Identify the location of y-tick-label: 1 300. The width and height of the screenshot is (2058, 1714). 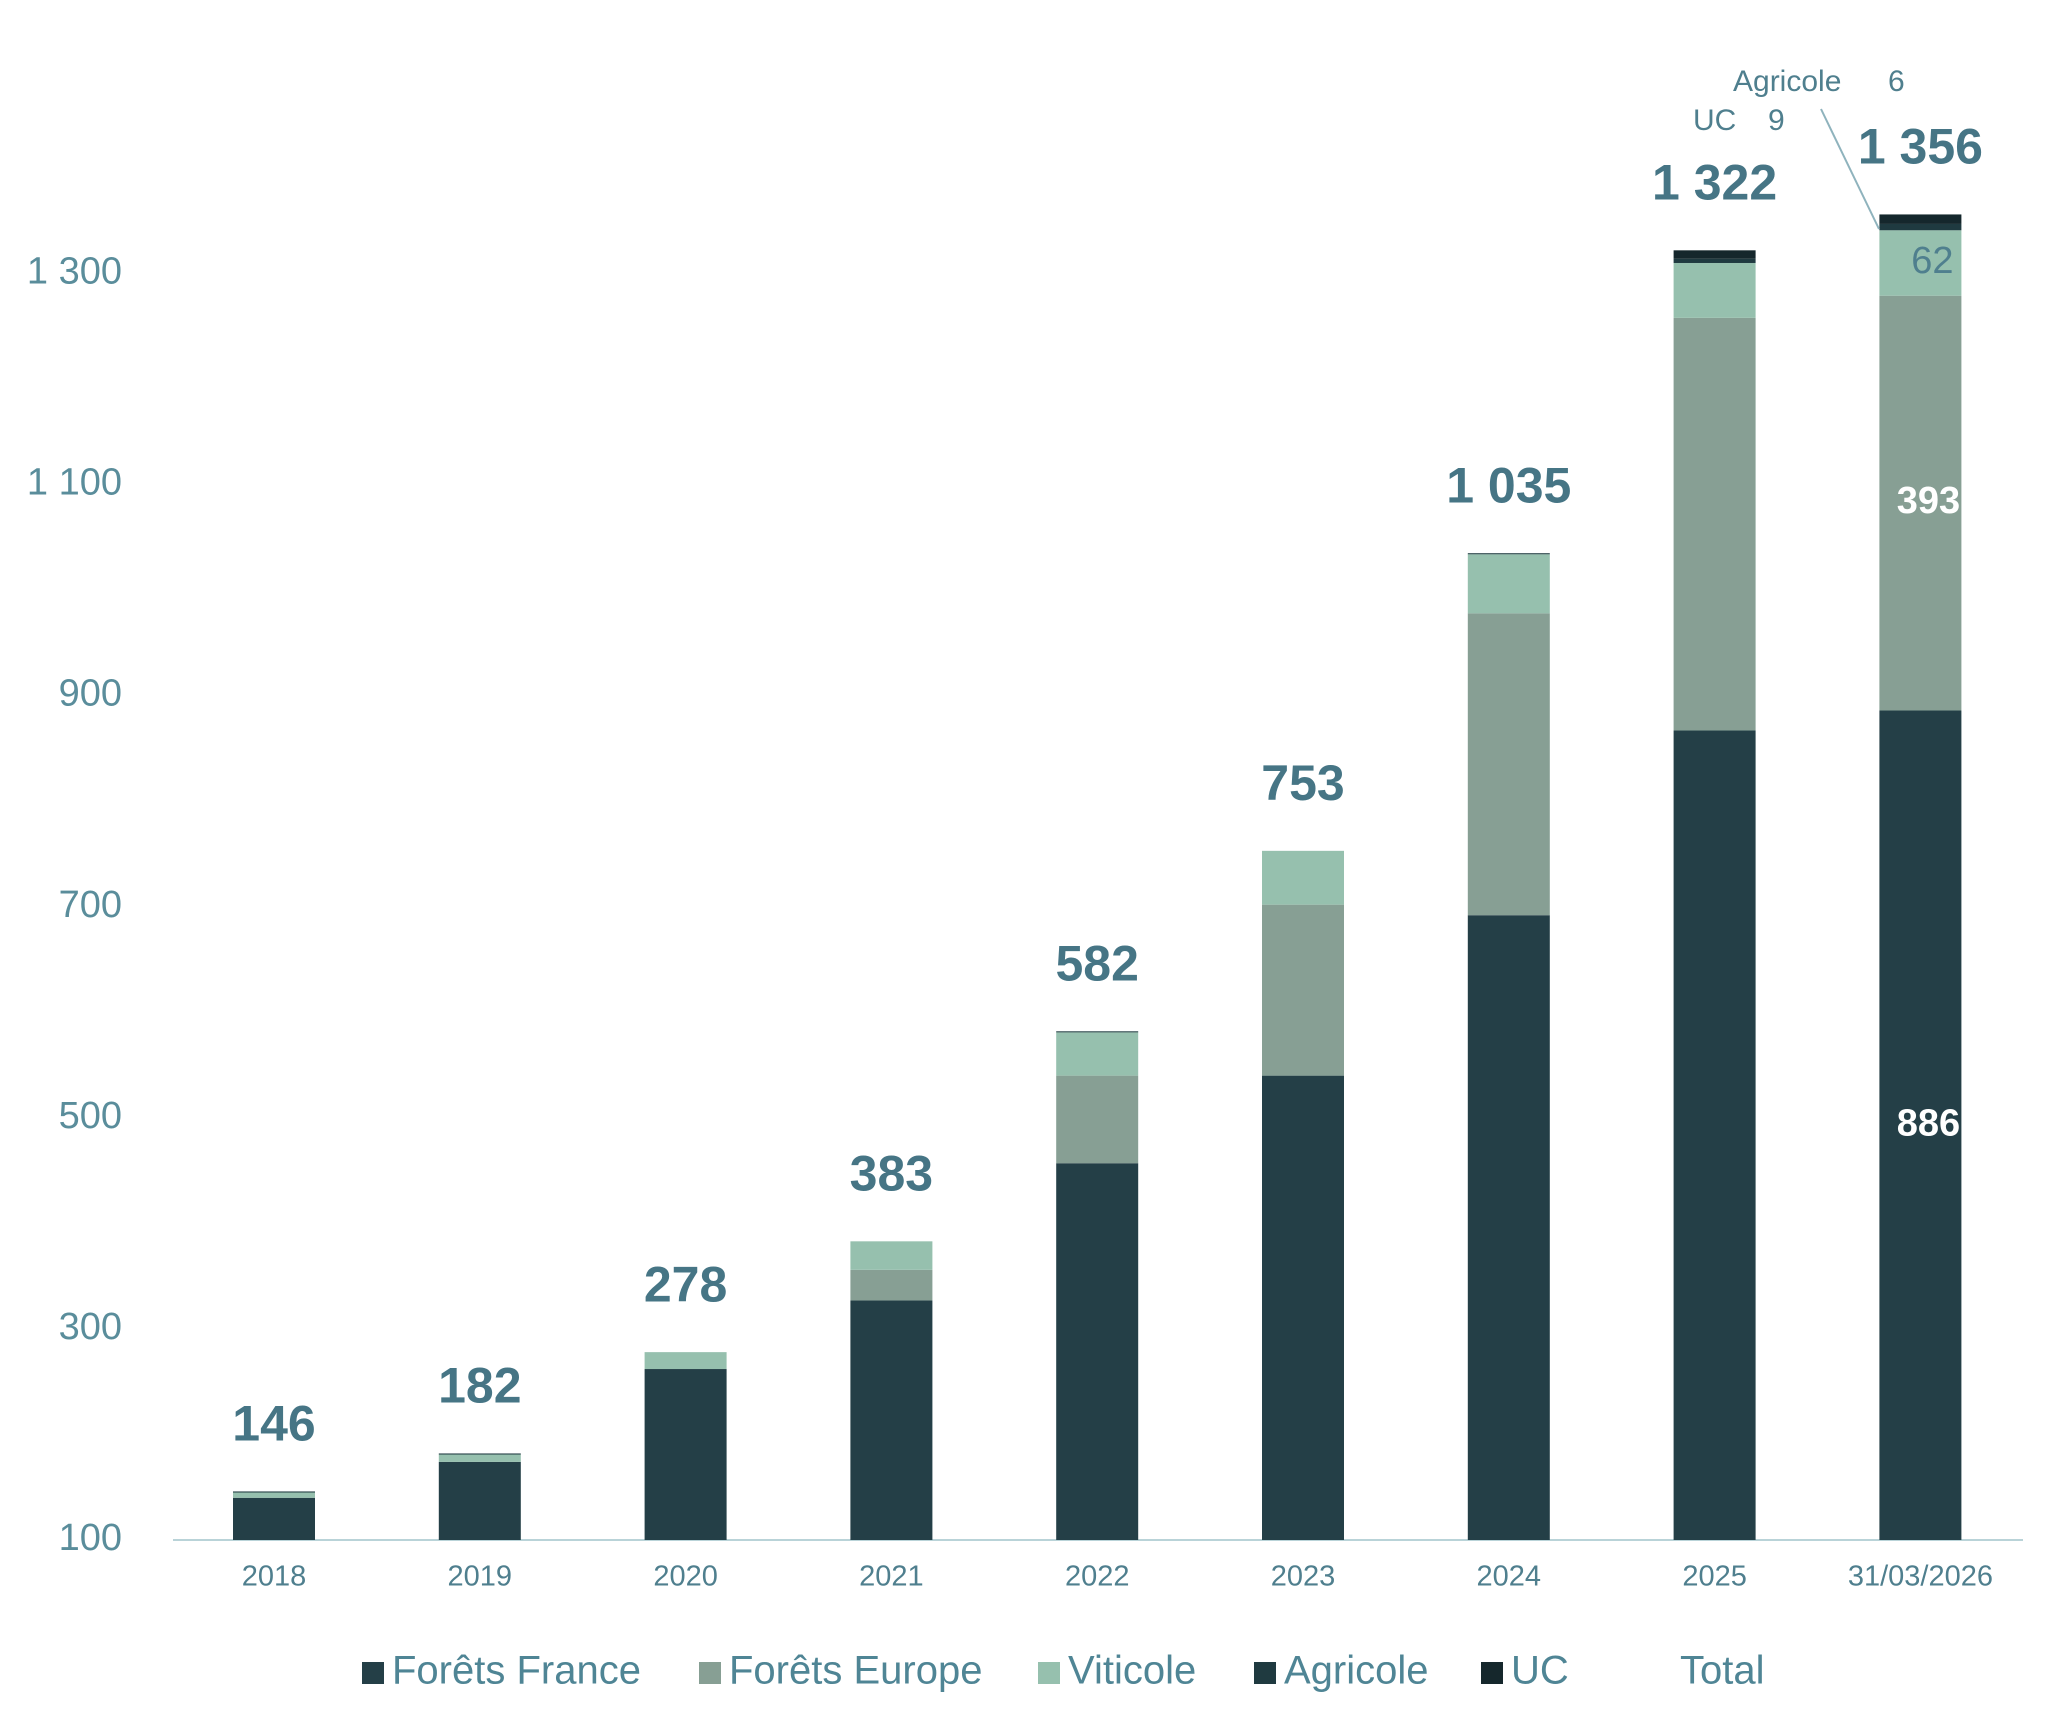
(74, 272).